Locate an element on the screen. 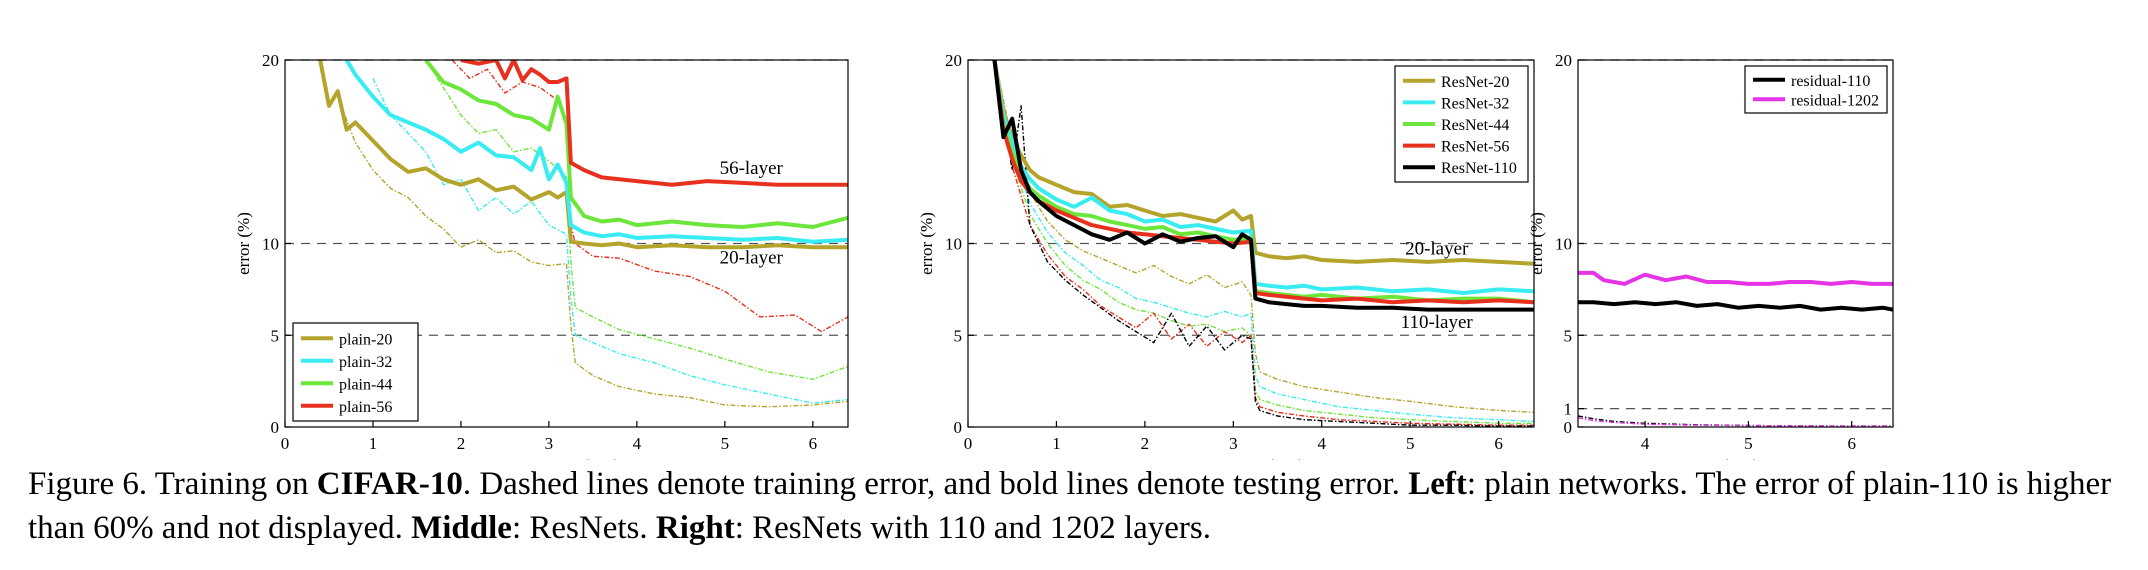 Image resolution: width=2148 pixels, height=570 pixels. axes-frame is located at coordinates (1735, 243).